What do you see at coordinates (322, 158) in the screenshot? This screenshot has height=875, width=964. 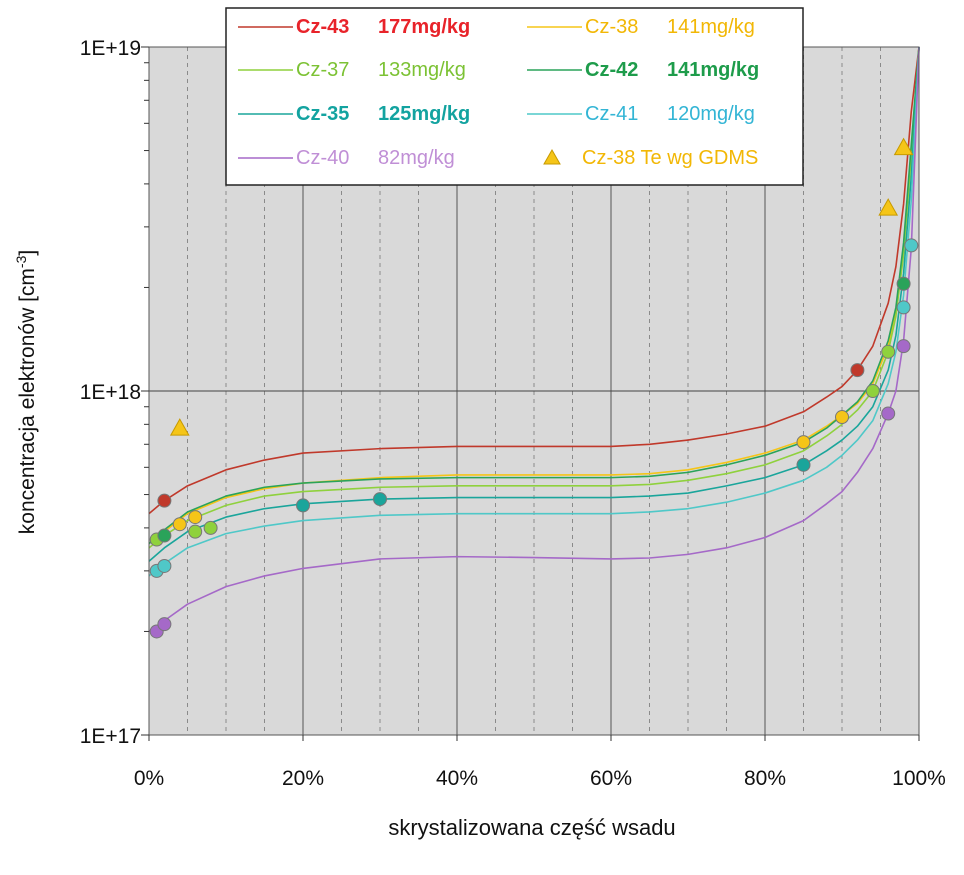 I see `legend-series-name: Cz-40` at bounding box center [322, 158].